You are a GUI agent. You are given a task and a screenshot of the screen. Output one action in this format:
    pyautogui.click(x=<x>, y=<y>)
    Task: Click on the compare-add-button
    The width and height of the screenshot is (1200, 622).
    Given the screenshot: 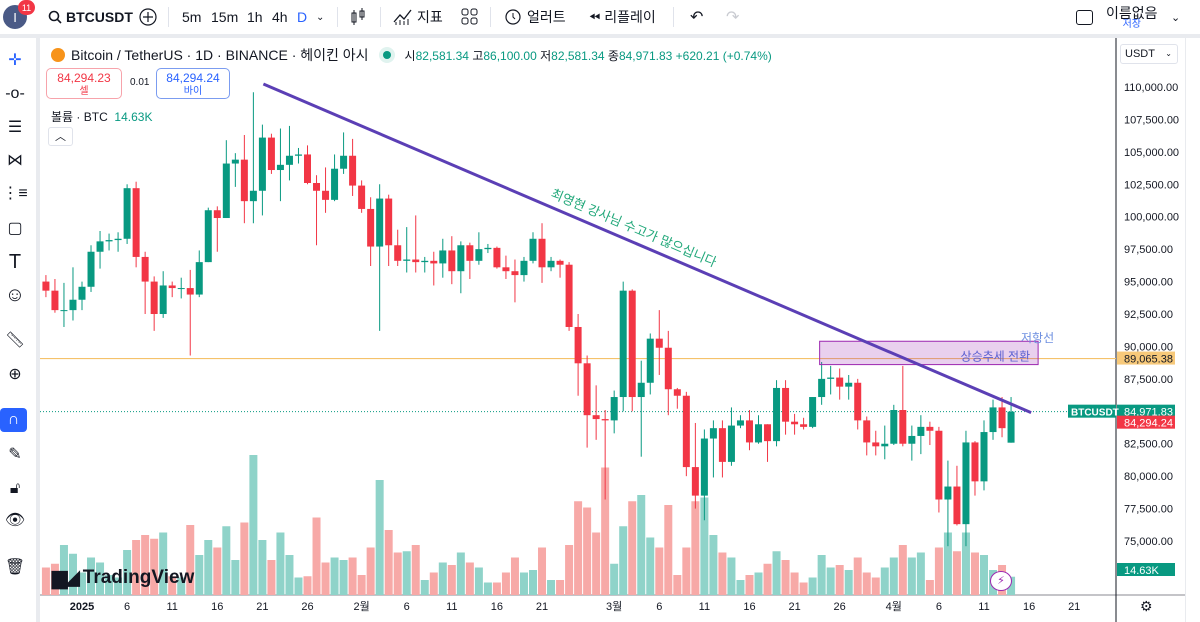 What is the action you would take?
    pyautogui.click(x=148, y=17)
    